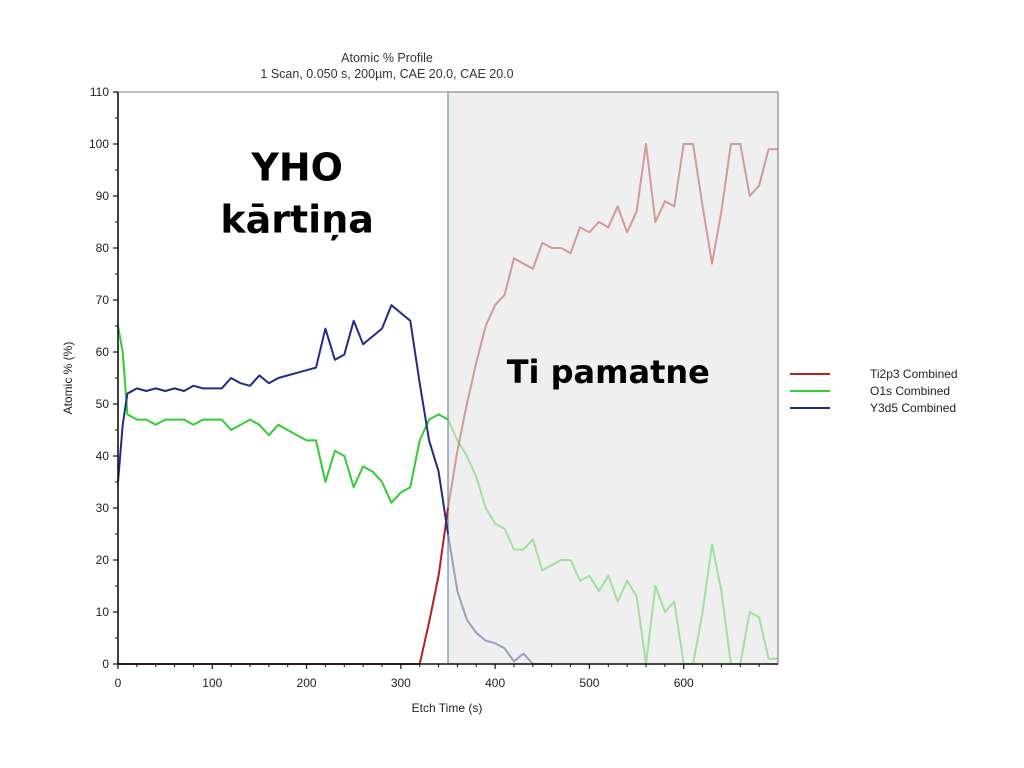 The width and height of the screenshot is (1024, 768). I want to click on x-tick-label: 500, so click(589, 683).